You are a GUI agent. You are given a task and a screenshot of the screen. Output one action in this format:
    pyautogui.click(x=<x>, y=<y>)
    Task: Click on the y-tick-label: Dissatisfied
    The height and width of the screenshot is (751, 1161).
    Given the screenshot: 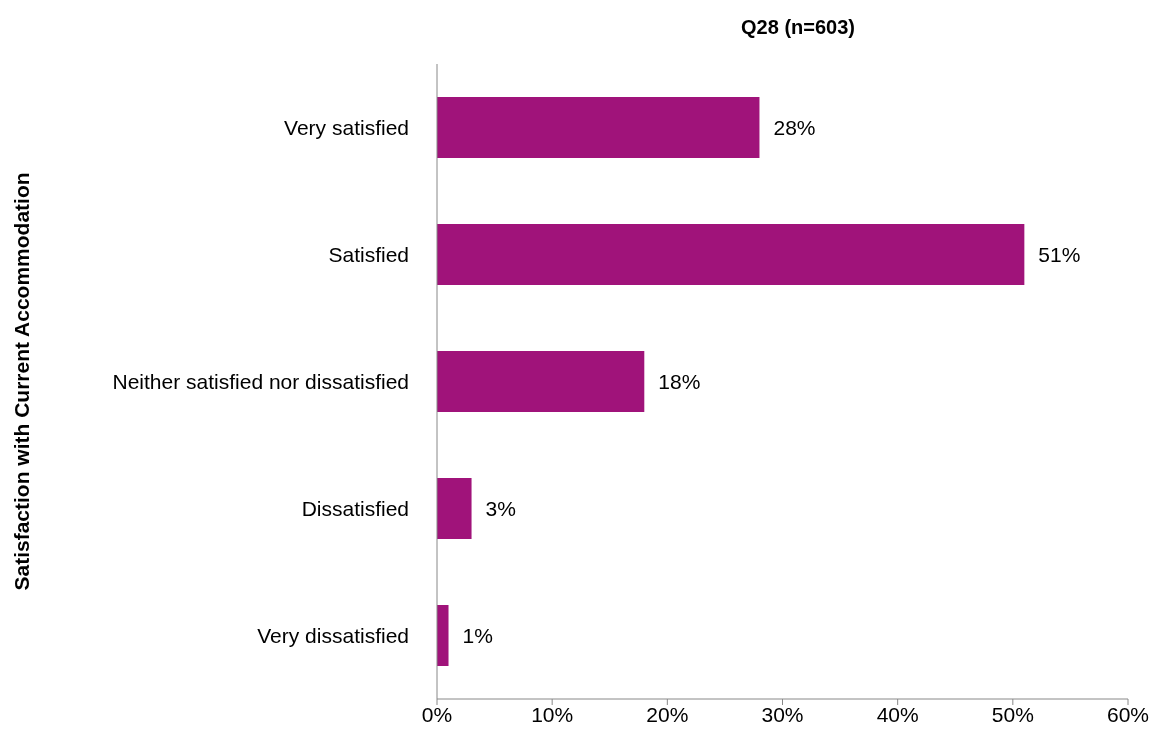 What is the action you would take?
    pyautogui.click(x=355, y=508)
    